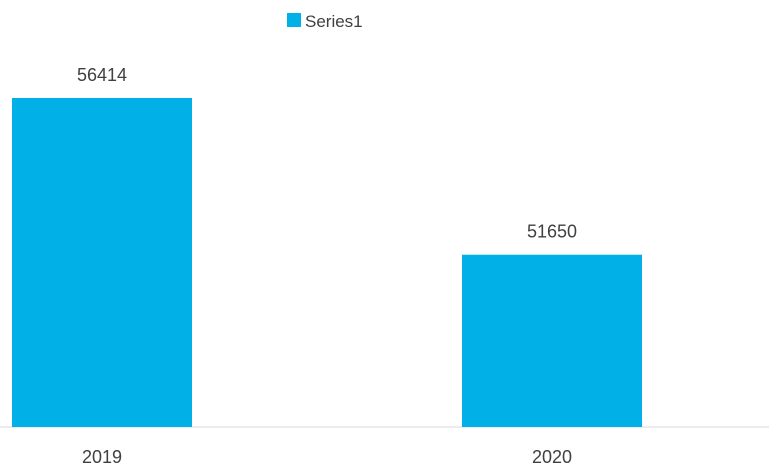 Image resolution: width=769 pixels, height=468 pixels. I want to click on data-label-2020: 51650, so click(552, 232).